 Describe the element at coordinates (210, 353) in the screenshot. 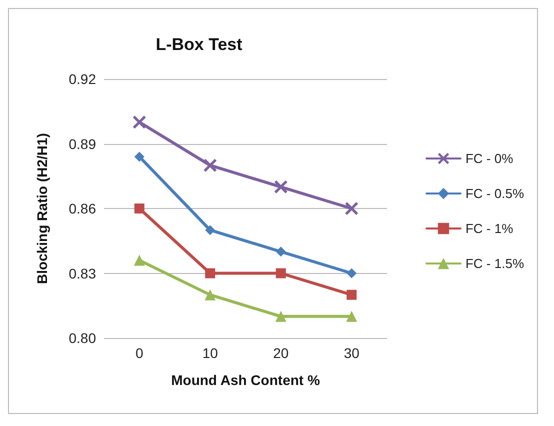

I see `x-tick-label: 10` at that location.